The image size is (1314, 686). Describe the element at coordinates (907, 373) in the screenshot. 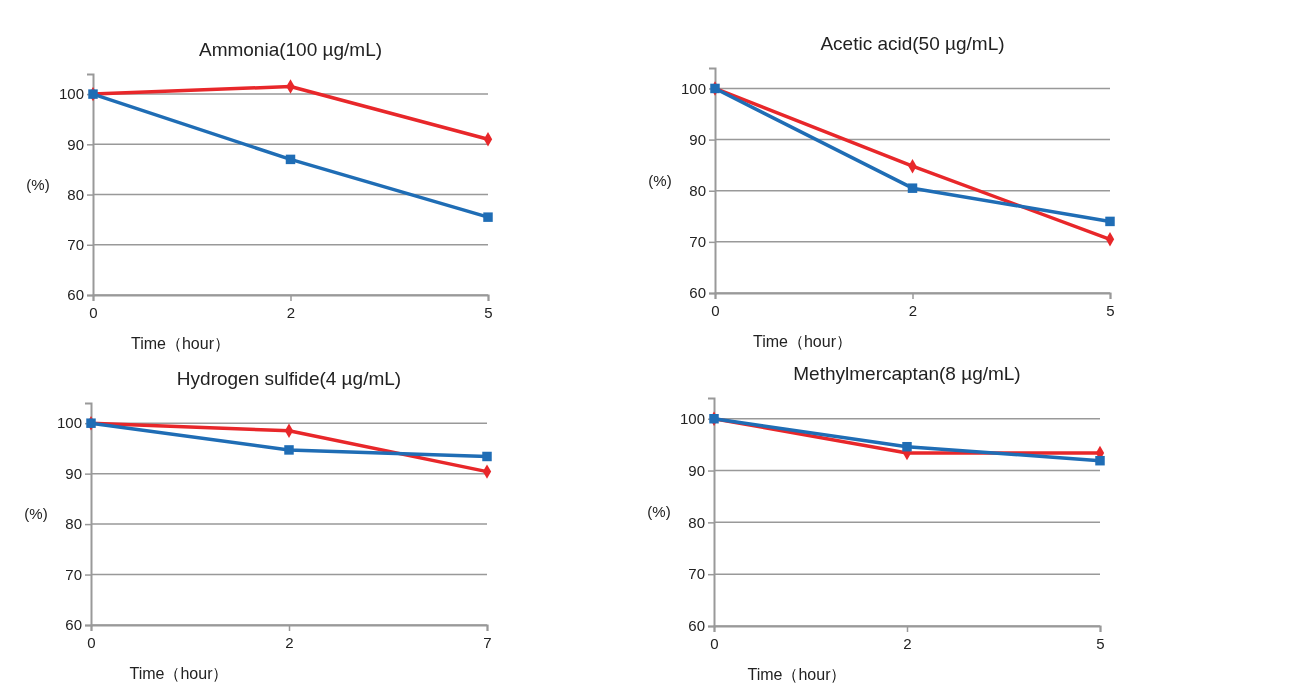

I see `chart-title: Methylmercaptan(8 µg/mL)` at that location.